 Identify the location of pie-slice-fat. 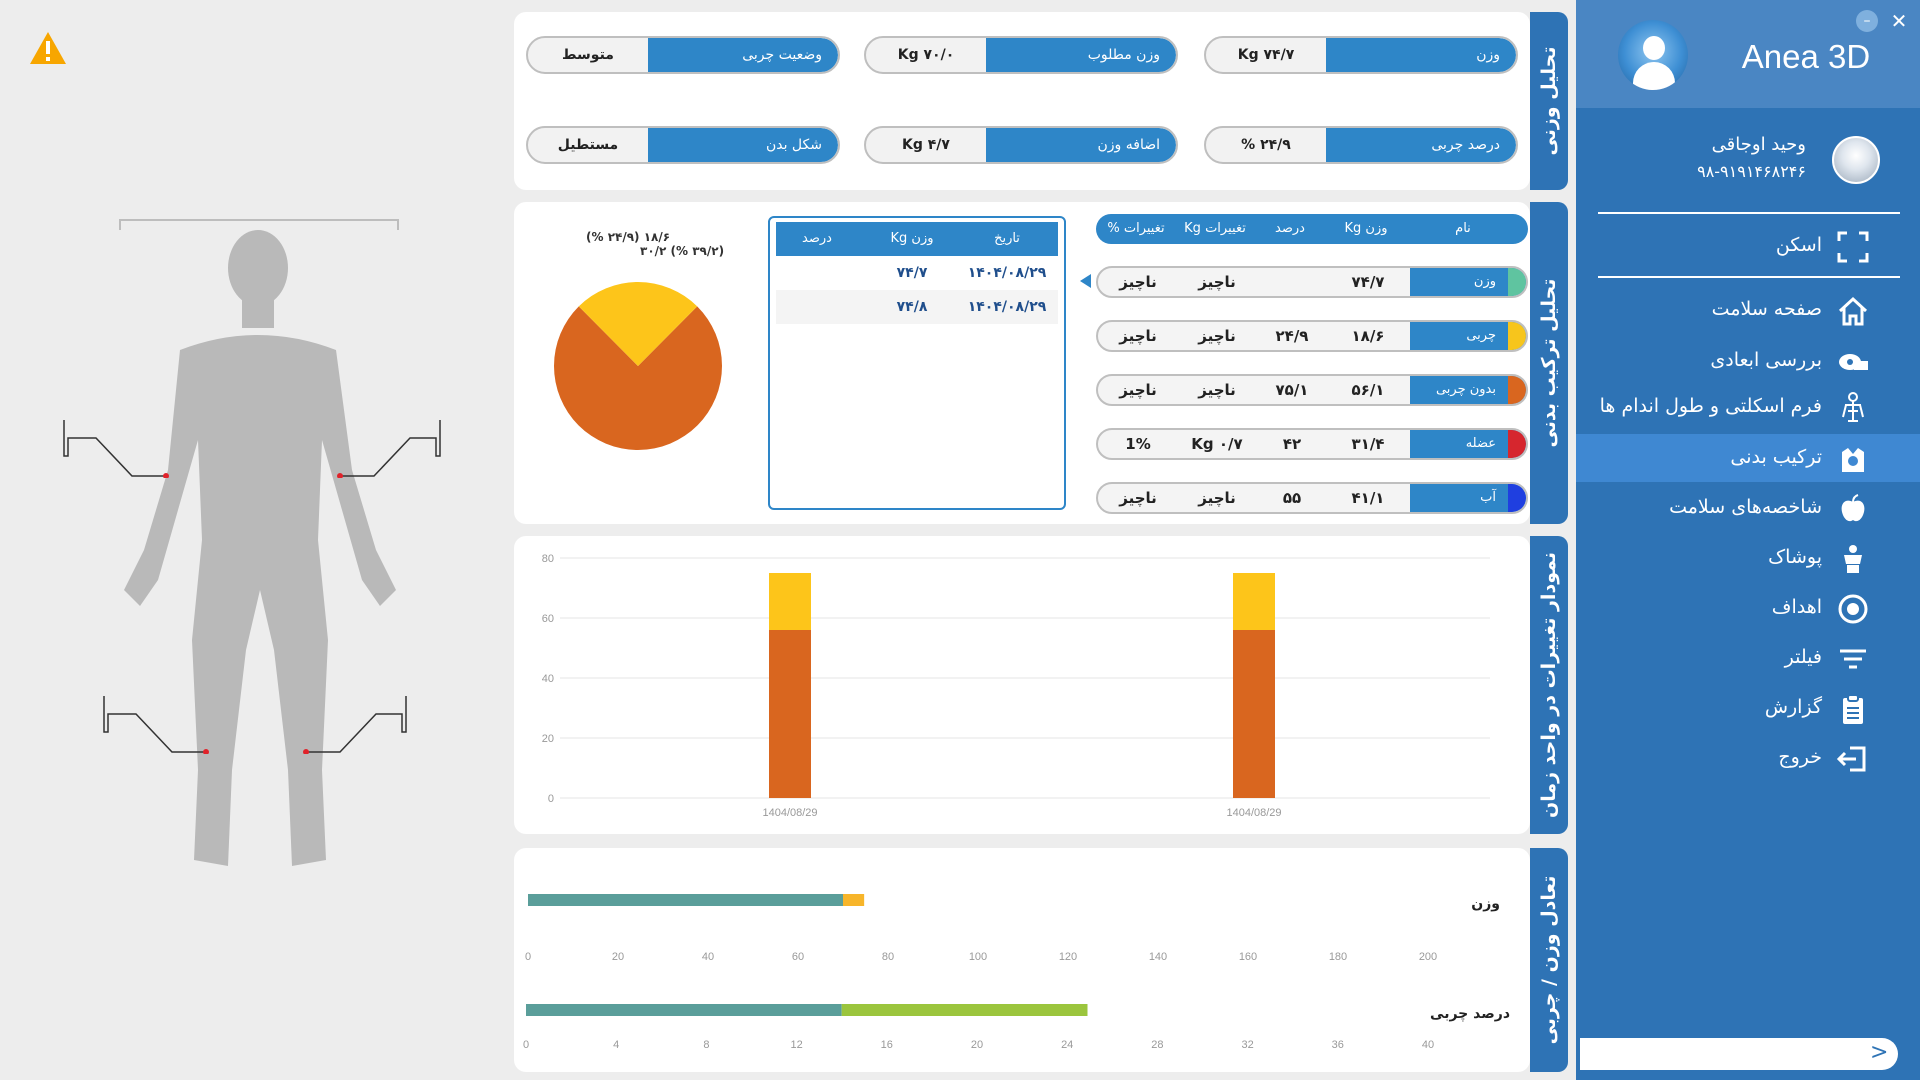
(638, 324).